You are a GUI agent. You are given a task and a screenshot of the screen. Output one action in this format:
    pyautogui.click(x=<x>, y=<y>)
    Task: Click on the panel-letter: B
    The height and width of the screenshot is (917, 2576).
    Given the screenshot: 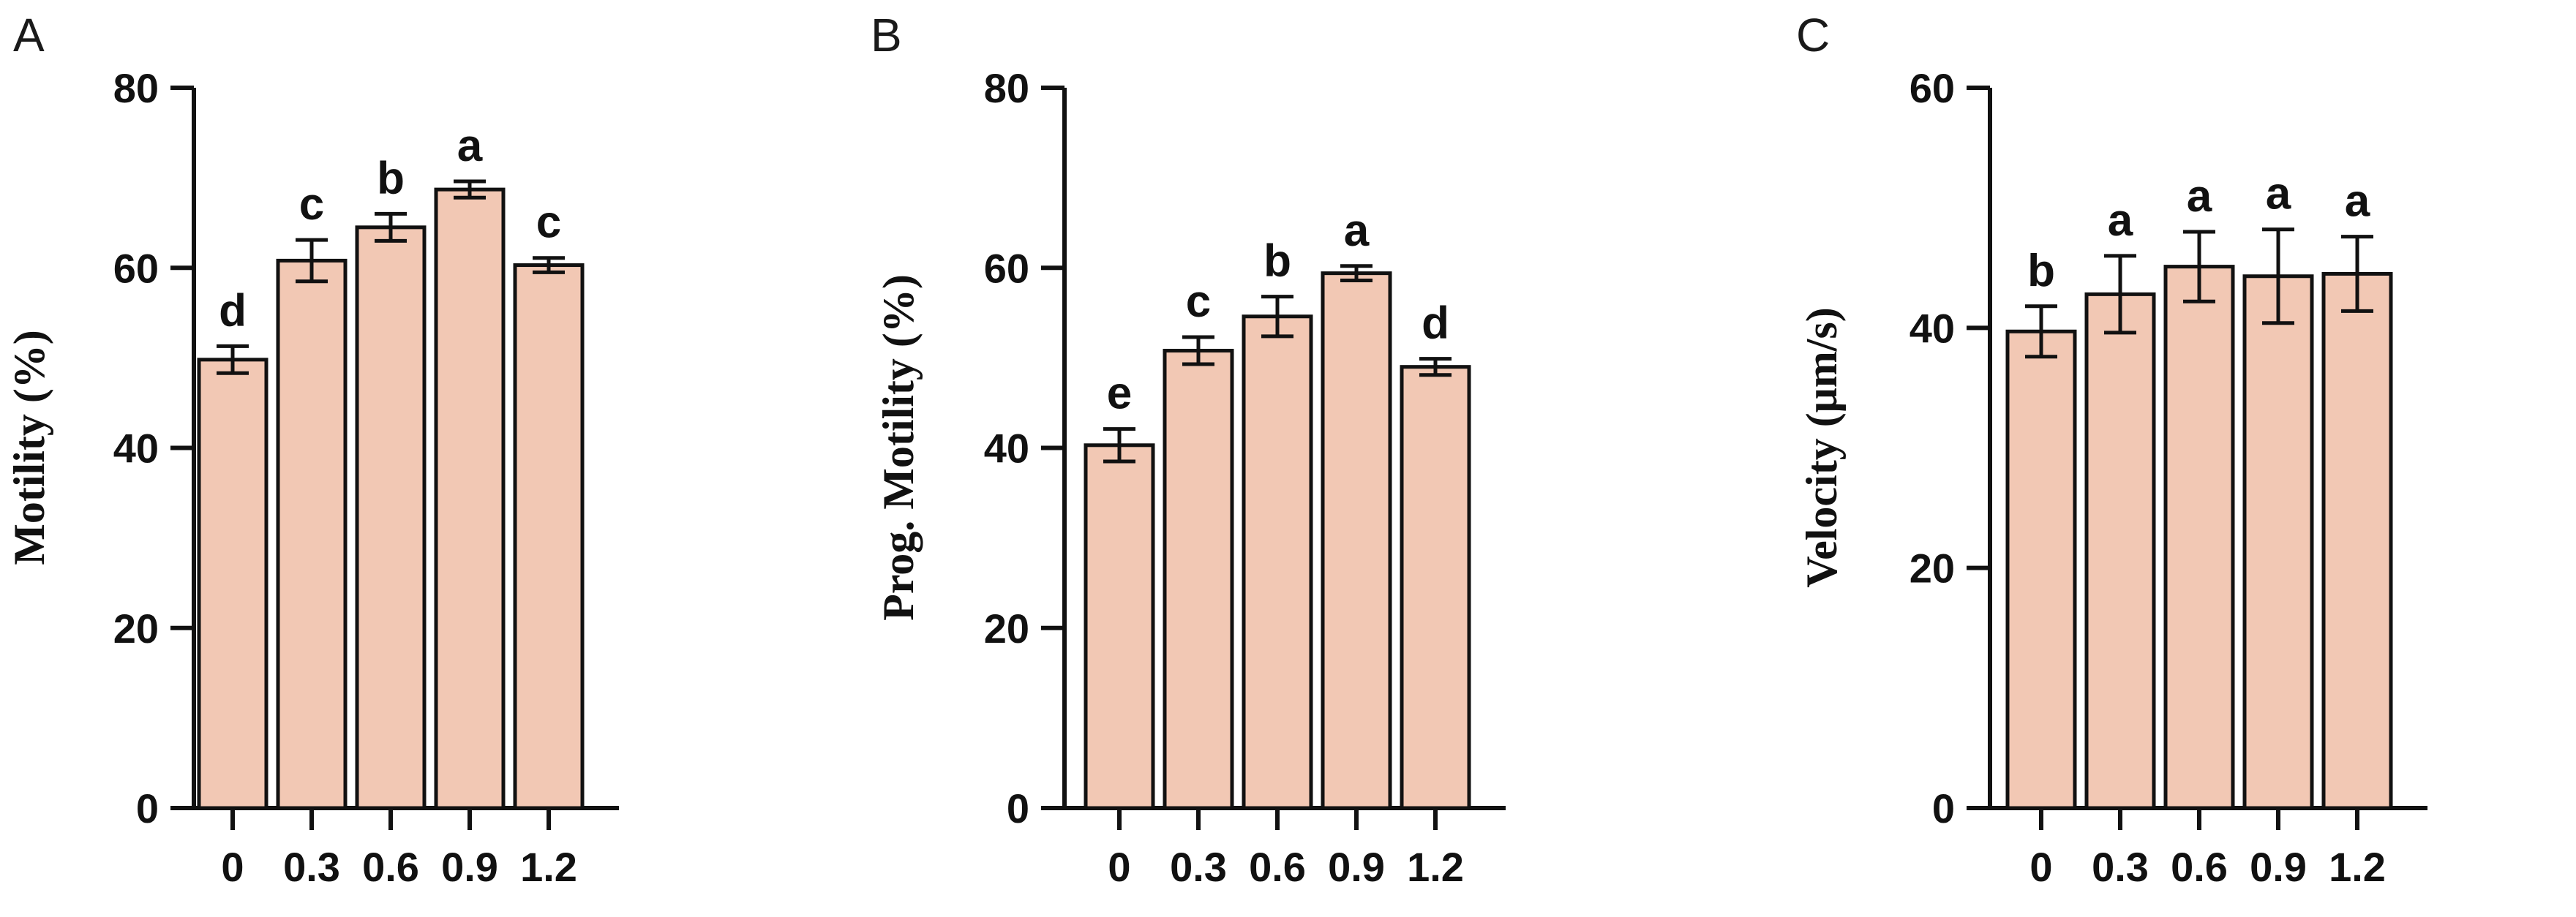 What is the action you would take?
    pyautogui.click(x=886, y=35)
    